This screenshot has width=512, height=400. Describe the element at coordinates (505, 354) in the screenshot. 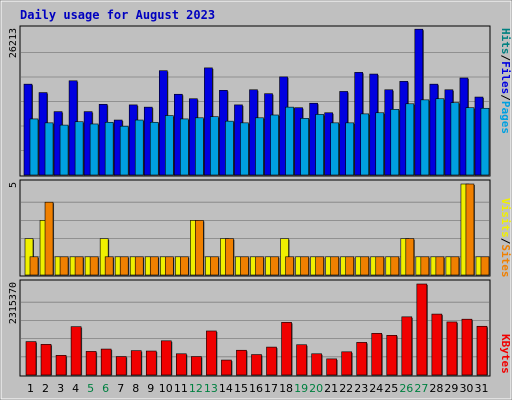

I see `legend-kbytes: KBytes` at that location.